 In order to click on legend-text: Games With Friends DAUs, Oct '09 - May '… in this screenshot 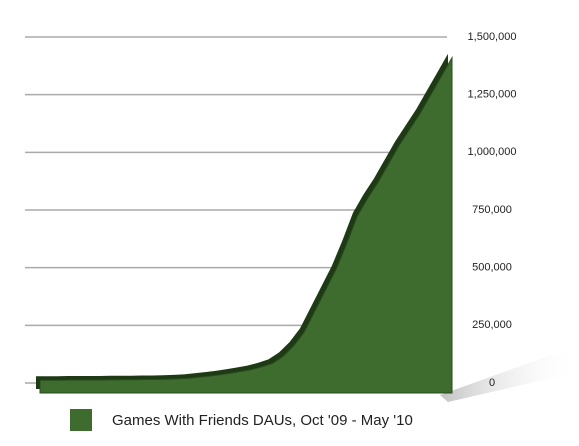, I will do `click(262, 420)`.